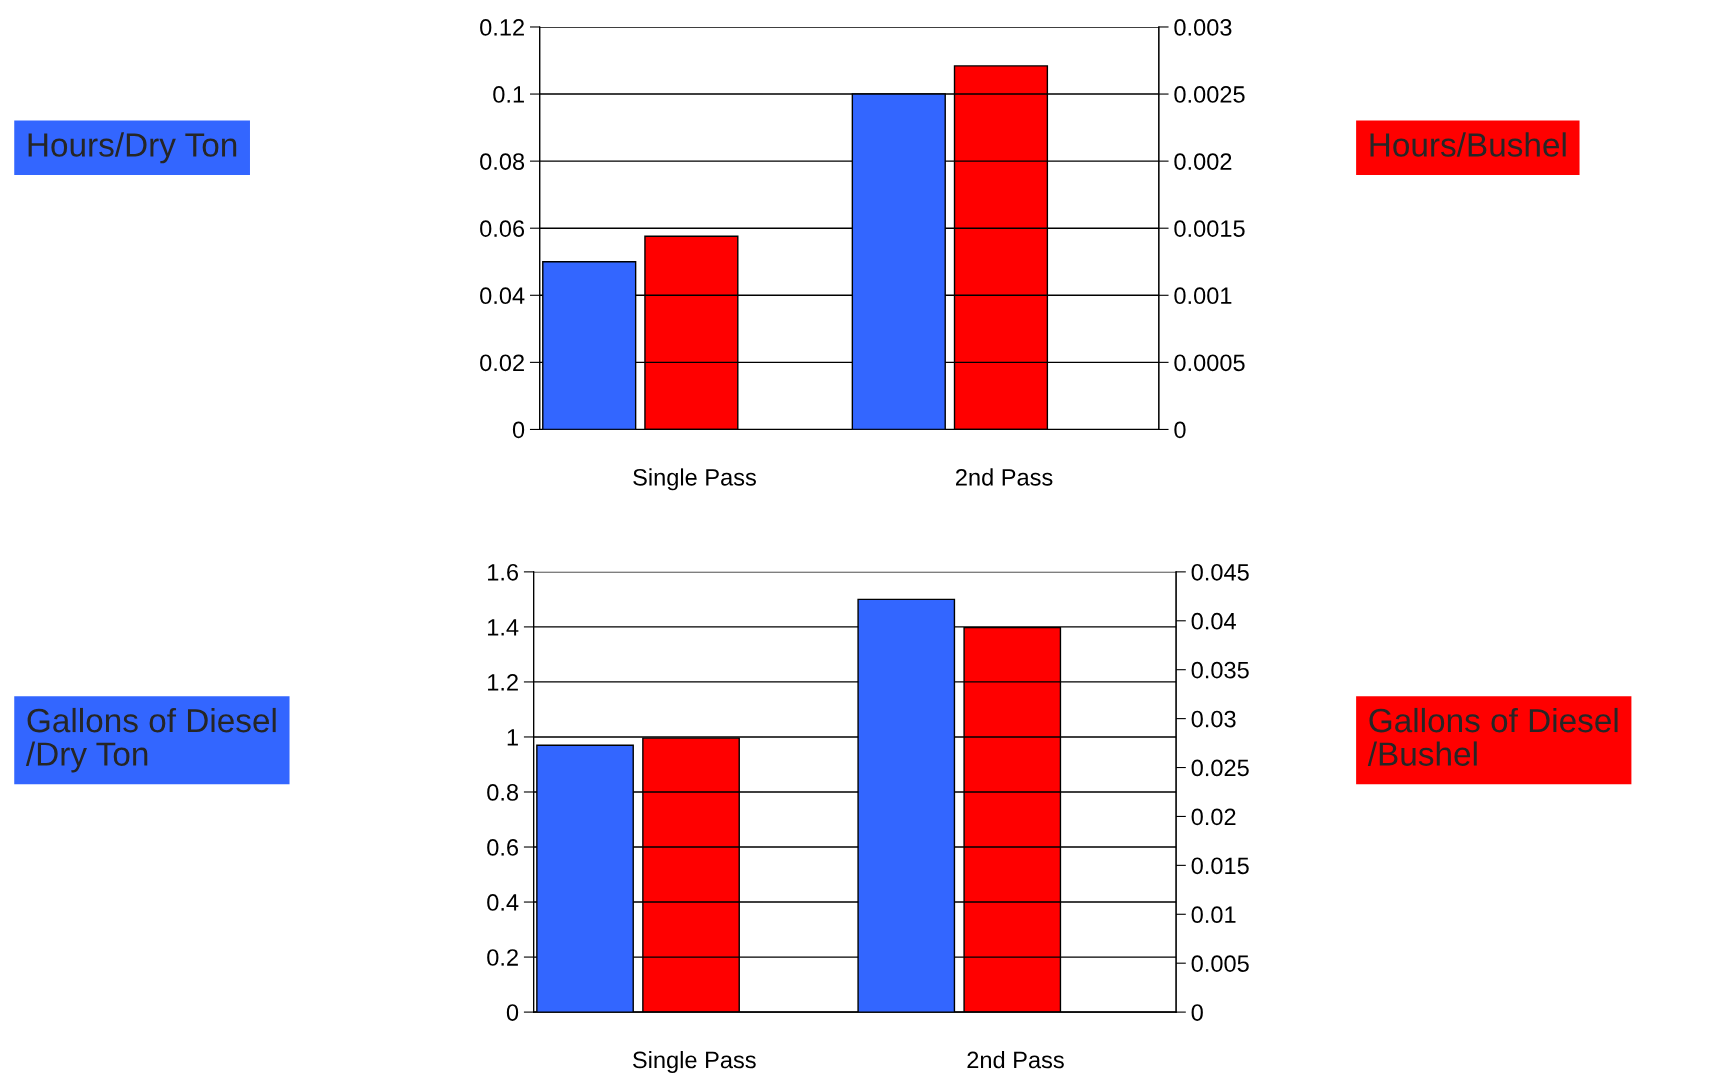 This screenshot has width=1727, height=1079. I want to click on y-tick-label: 0.8, so click(503, 792).